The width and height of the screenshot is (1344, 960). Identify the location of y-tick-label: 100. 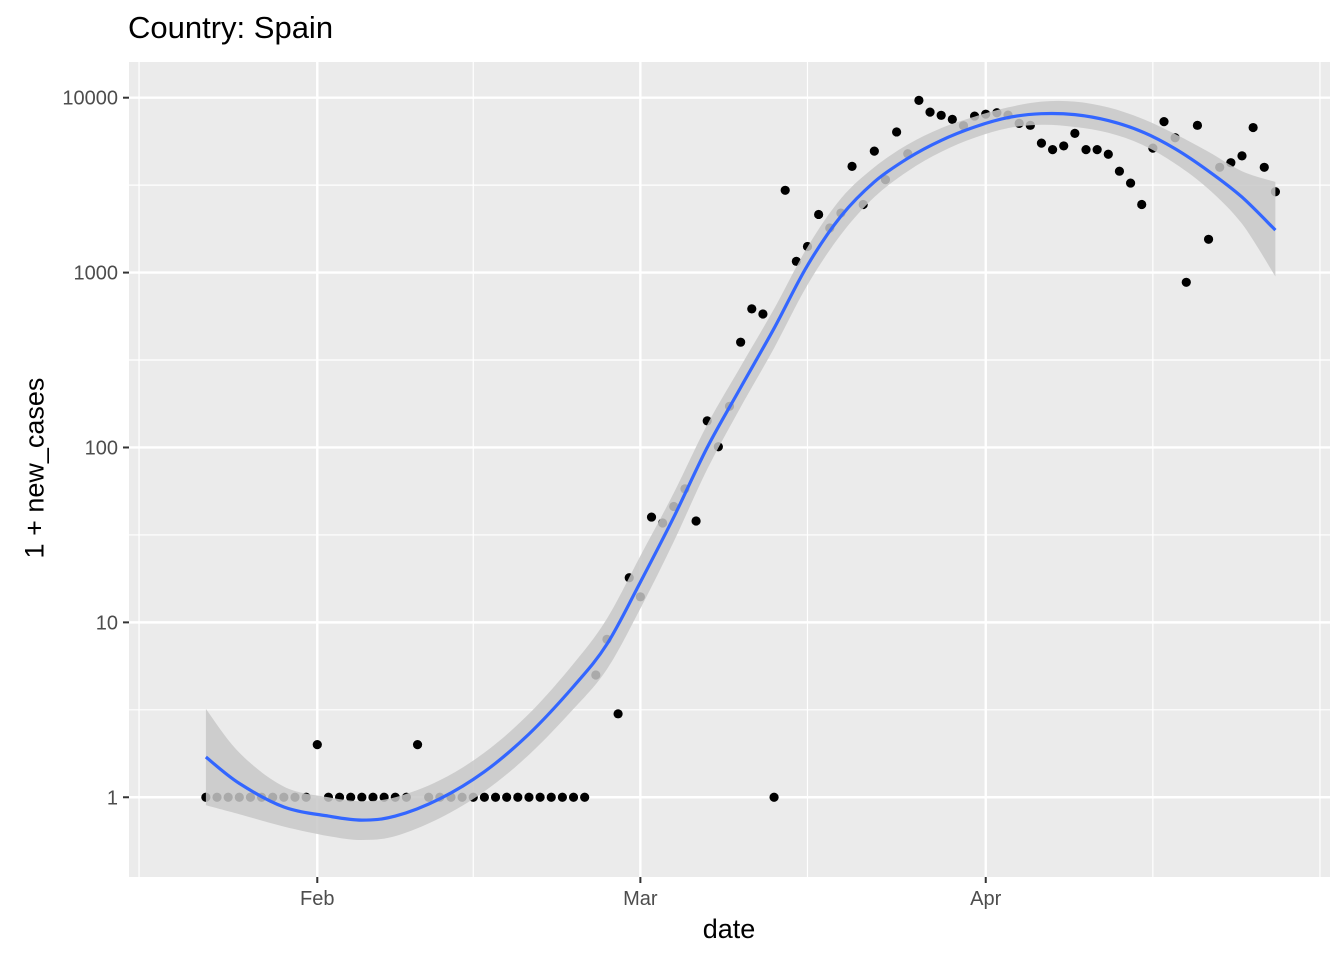
(101, 448).